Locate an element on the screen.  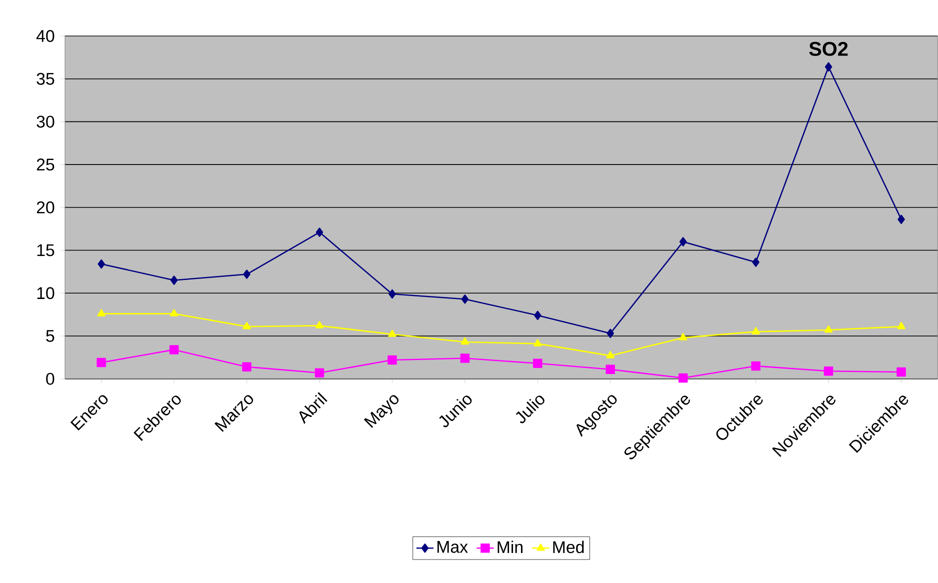
y-tick-label: 15 is located at coordinates (45, 250).